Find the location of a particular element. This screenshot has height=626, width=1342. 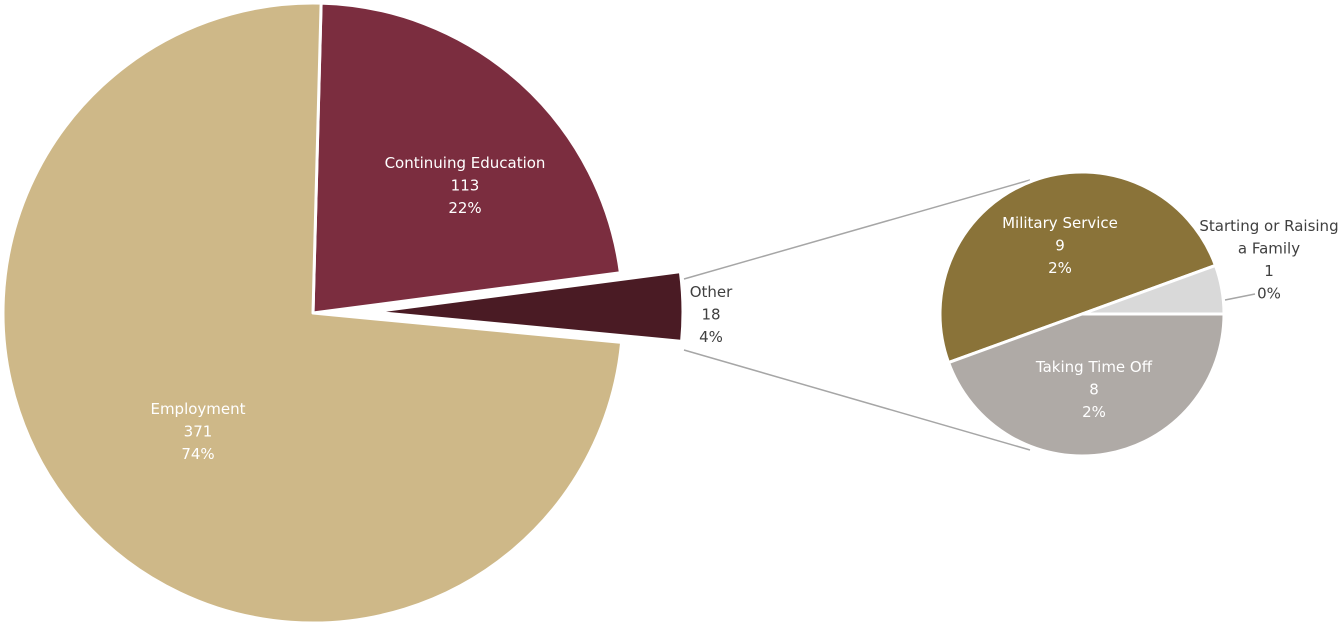

slice-continuing-education is located at coordinates (466, 158).